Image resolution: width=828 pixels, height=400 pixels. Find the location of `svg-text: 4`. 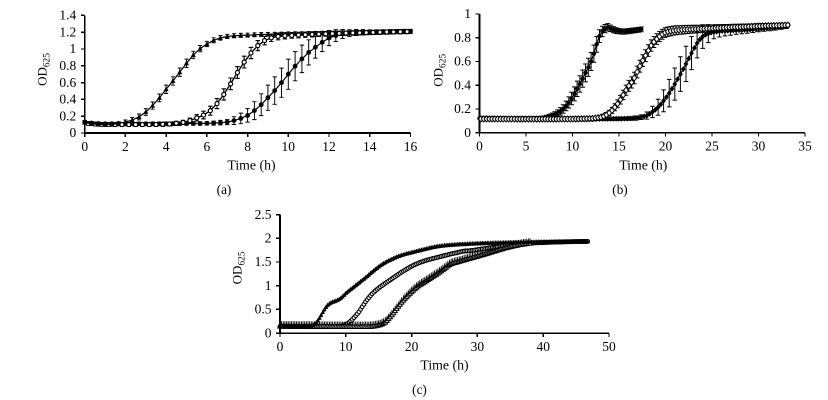

svg-text: 4 is located at coordinates (166, 146).